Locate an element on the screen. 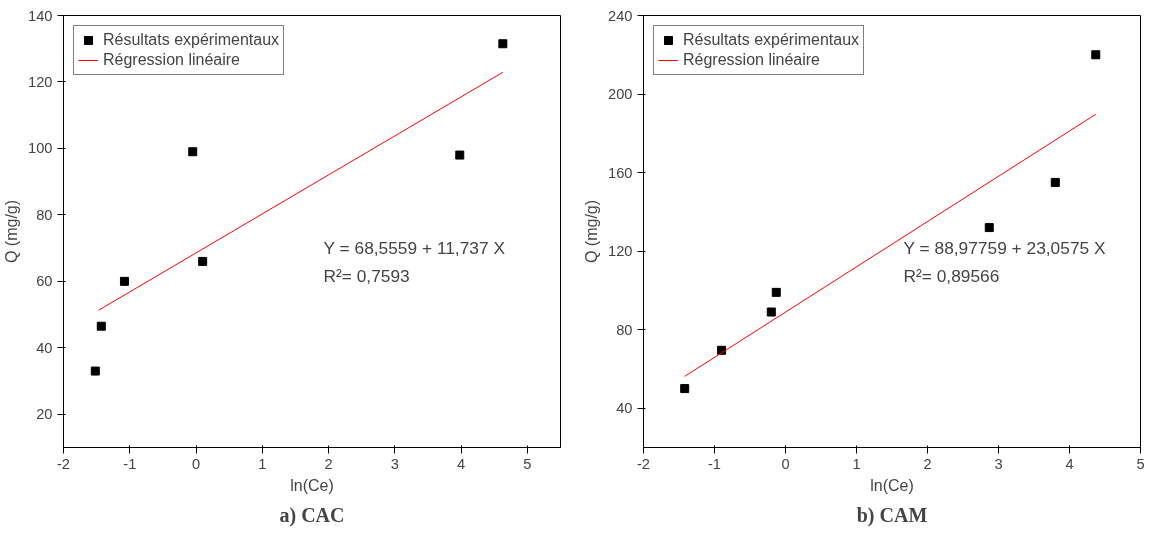 This screenshot has height=536, width=1166. y-tick-label: 160 is located at coordinates (620, 172).